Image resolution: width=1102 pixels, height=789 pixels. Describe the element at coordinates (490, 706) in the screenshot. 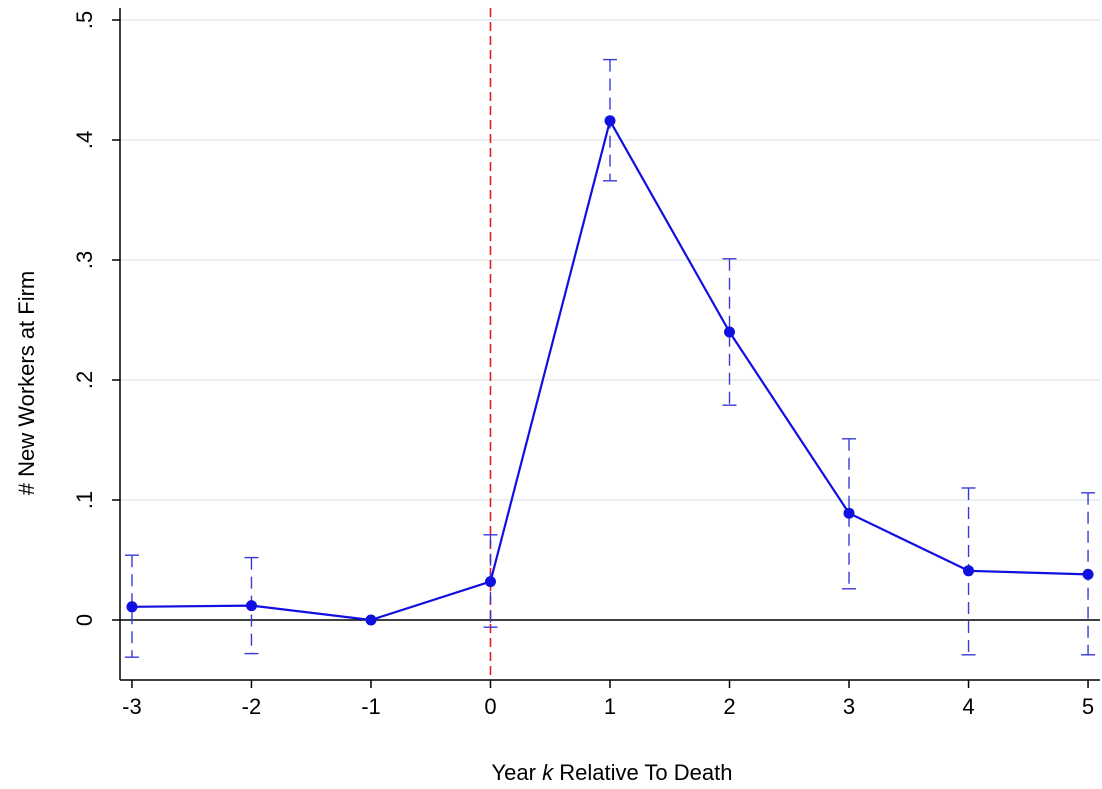

I see `x-tick-label: 0` at that location.